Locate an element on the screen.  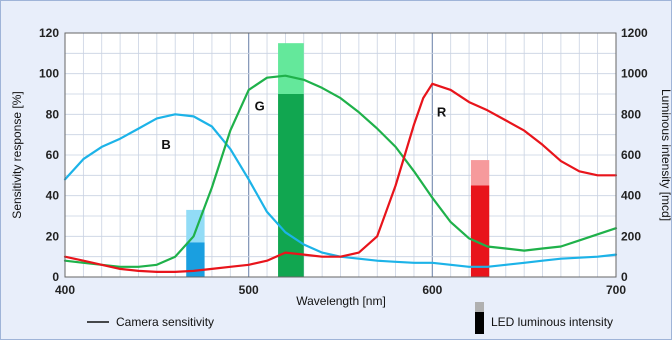
curve-label-G: G is located at coordinates (260, 105).